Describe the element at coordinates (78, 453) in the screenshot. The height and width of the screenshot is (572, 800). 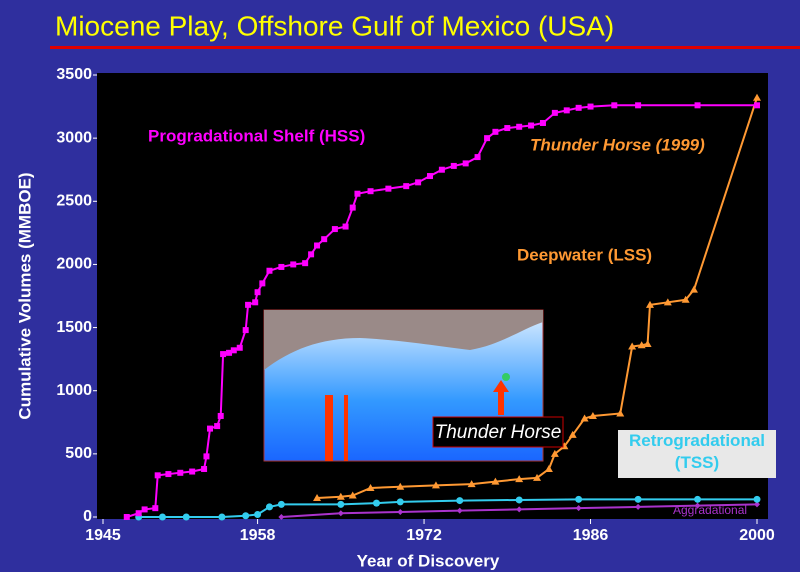
I see `y-tick-label: 500` at that location.